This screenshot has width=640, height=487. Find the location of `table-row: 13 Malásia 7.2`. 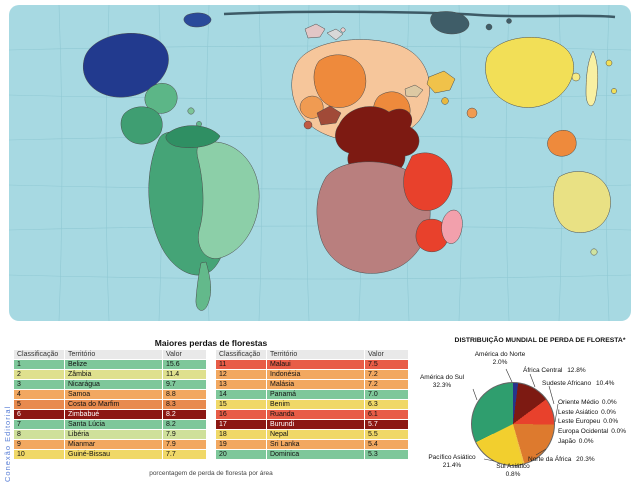

table-row: 13 Malásia 7.2 is located at coordinates (312, 384).